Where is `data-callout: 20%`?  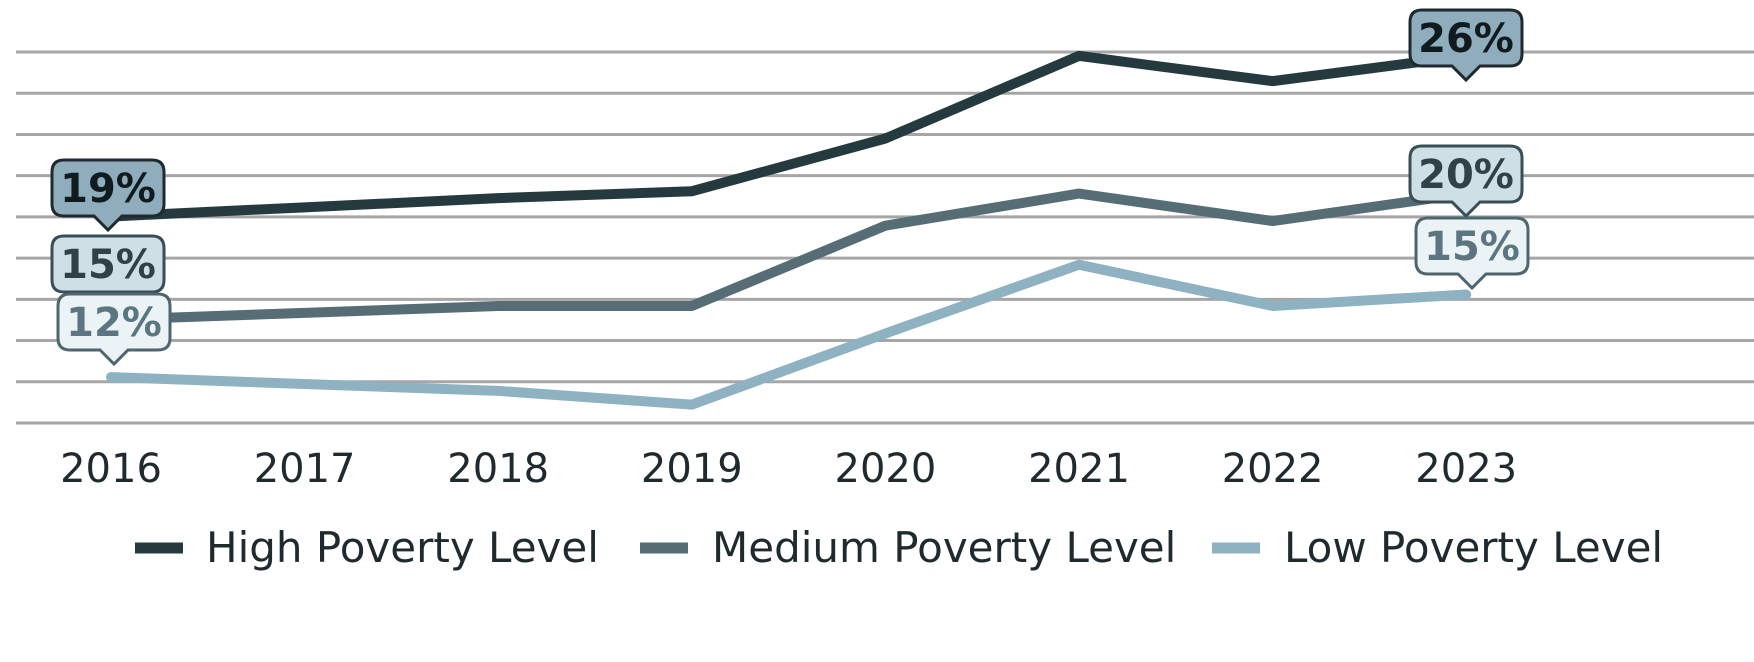
data-callout: 20% is located at coordinates (1466, 181).